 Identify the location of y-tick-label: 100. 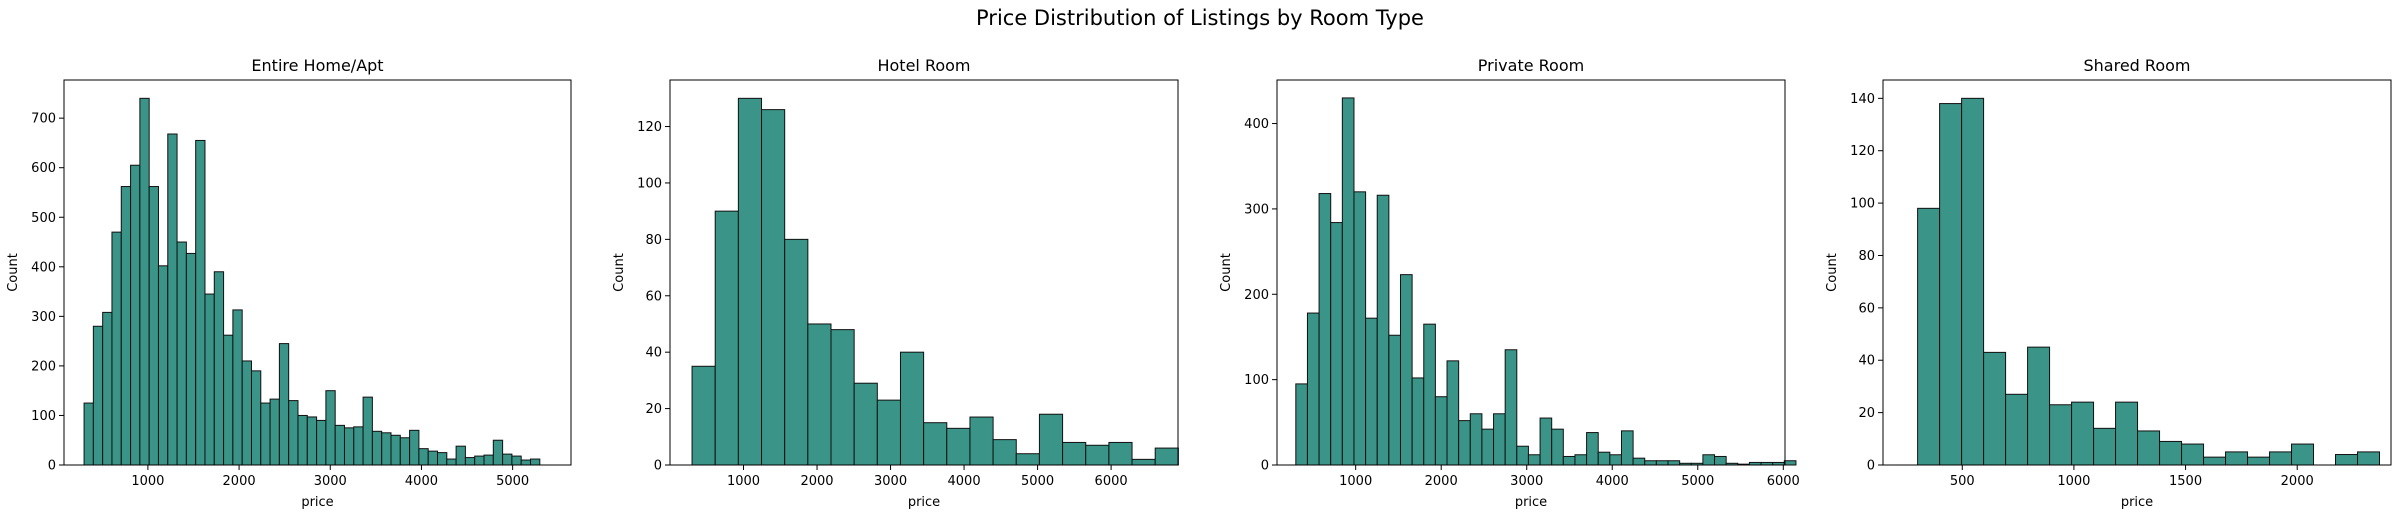
(43, 416).